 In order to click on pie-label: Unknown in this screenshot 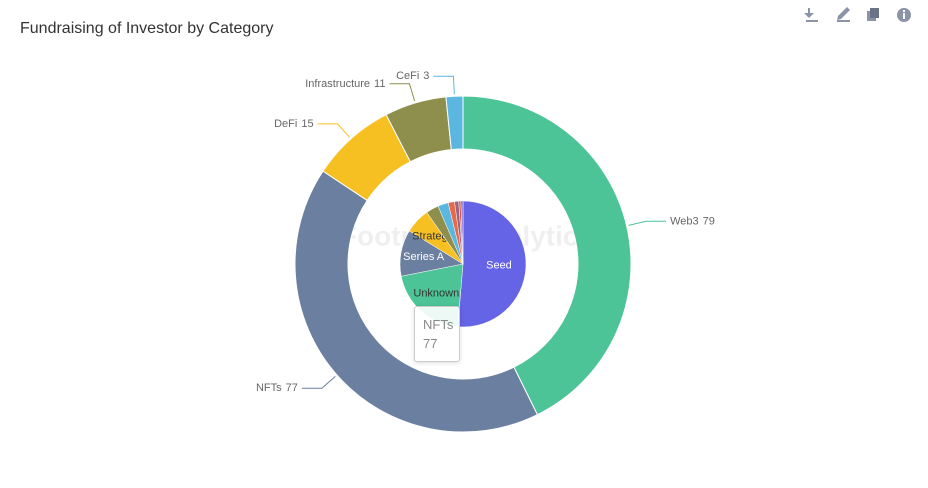, I will do `click(436, 294)`.